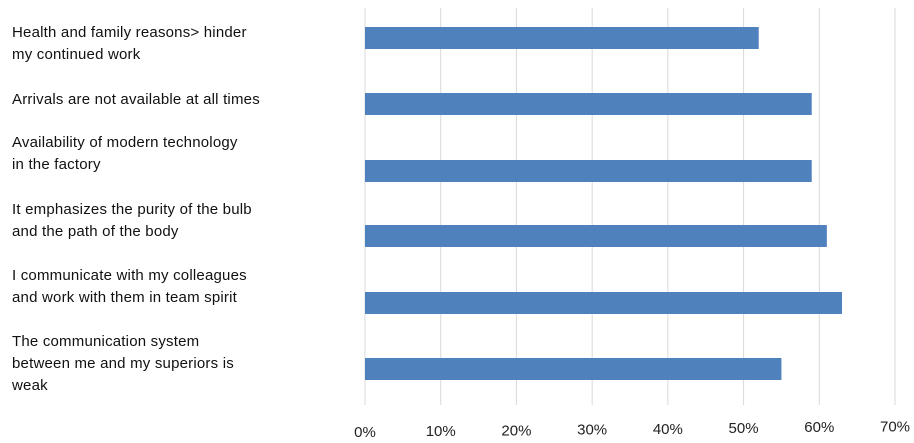  Describe the element at coordinates (895, 426) in the screenshot. I see `x-tick-label: 70%` at that location.